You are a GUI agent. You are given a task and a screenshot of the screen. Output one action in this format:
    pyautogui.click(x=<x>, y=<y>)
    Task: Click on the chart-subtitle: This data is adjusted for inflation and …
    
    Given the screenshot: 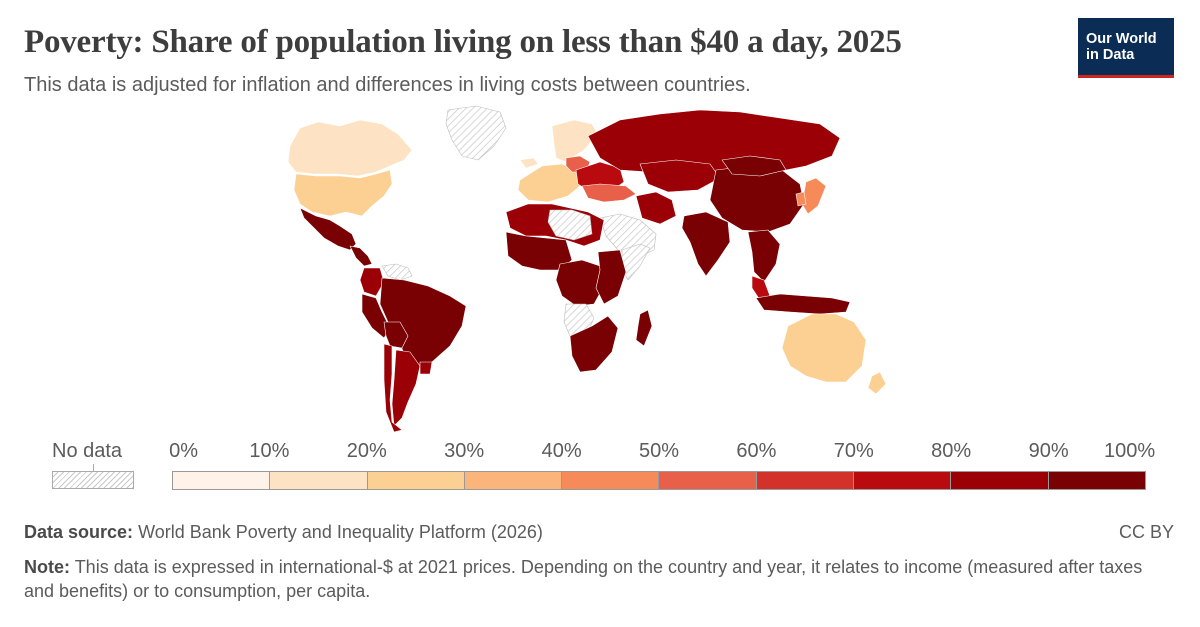 What is the action you would take?
    pyautogui.click(x=387, y=85)
    